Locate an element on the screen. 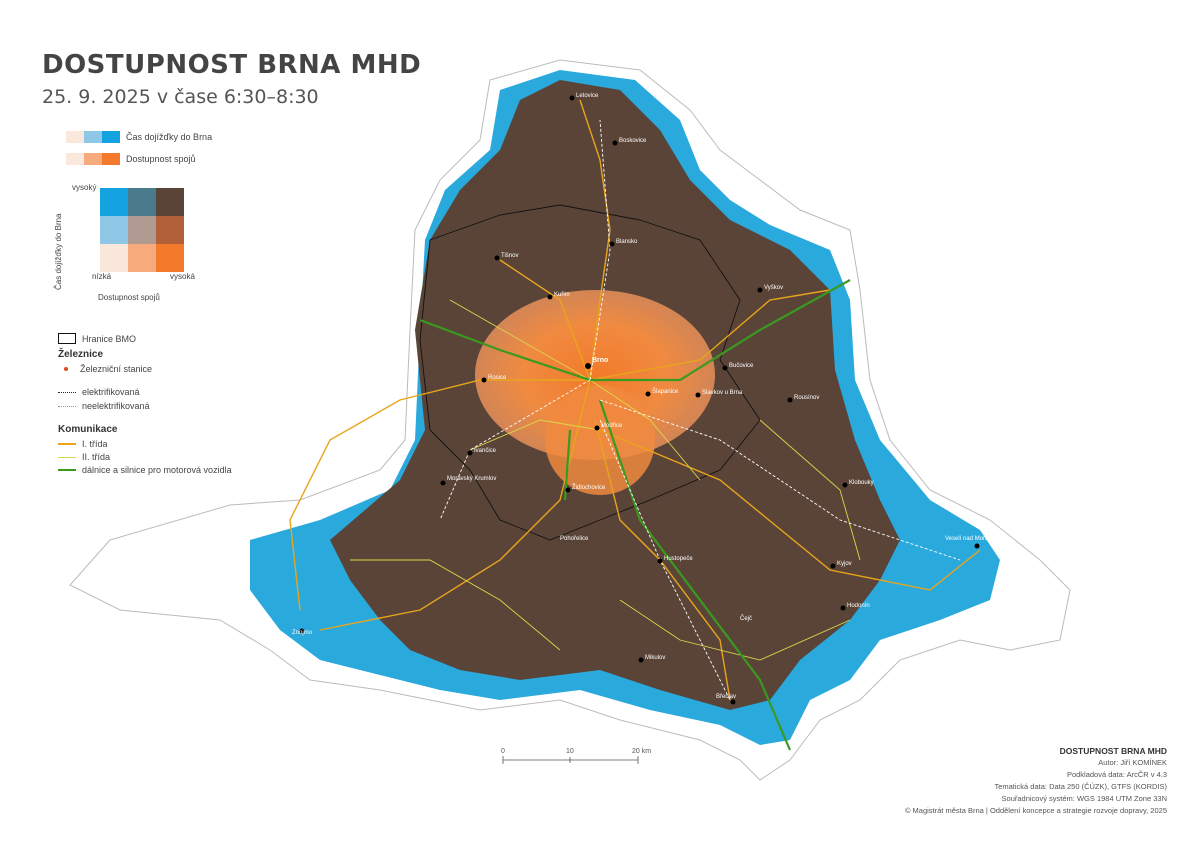 The height and width of the screenshot is (848, 1199). bmo-boundary is located at coordinates (590, 372).